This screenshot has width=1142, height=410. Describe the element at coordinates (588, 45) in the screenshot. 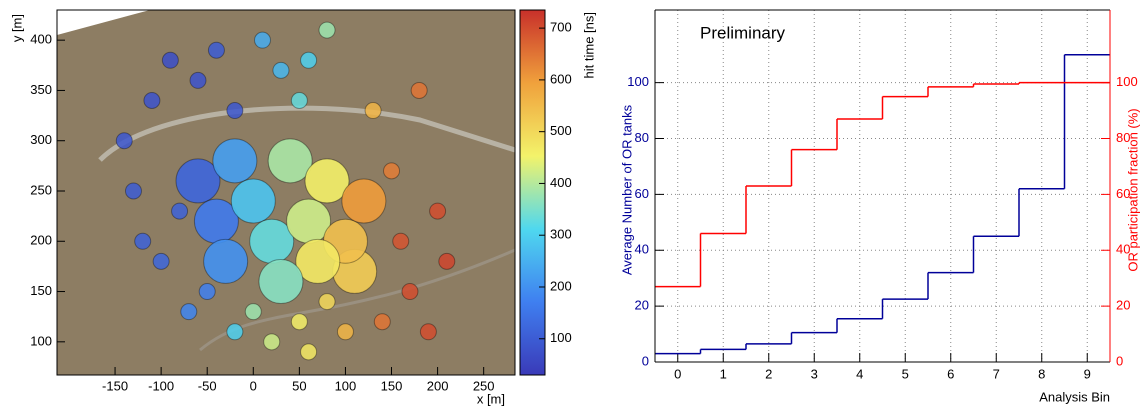

I see `colorbar-label: hit time [ns]` at that location.